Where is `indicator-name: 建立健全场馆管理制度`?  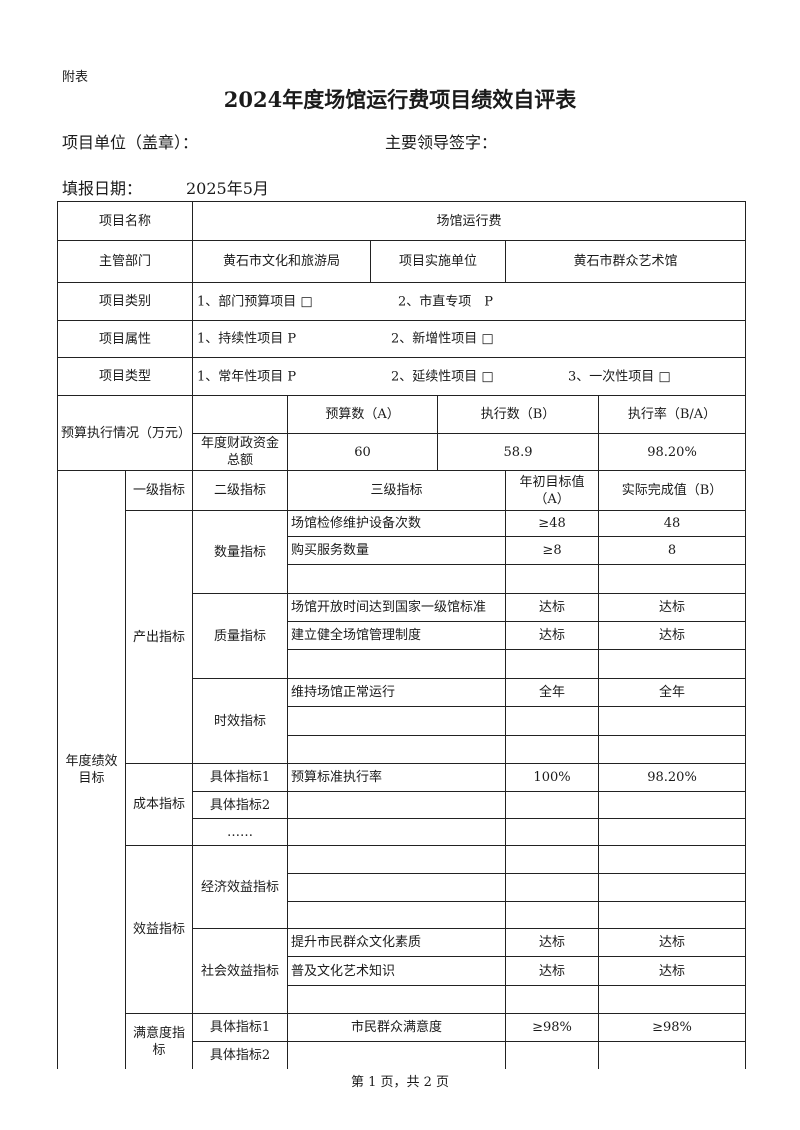 indicator-name: 建立健全场馆管理制度 is located at coordinates (397, 635).